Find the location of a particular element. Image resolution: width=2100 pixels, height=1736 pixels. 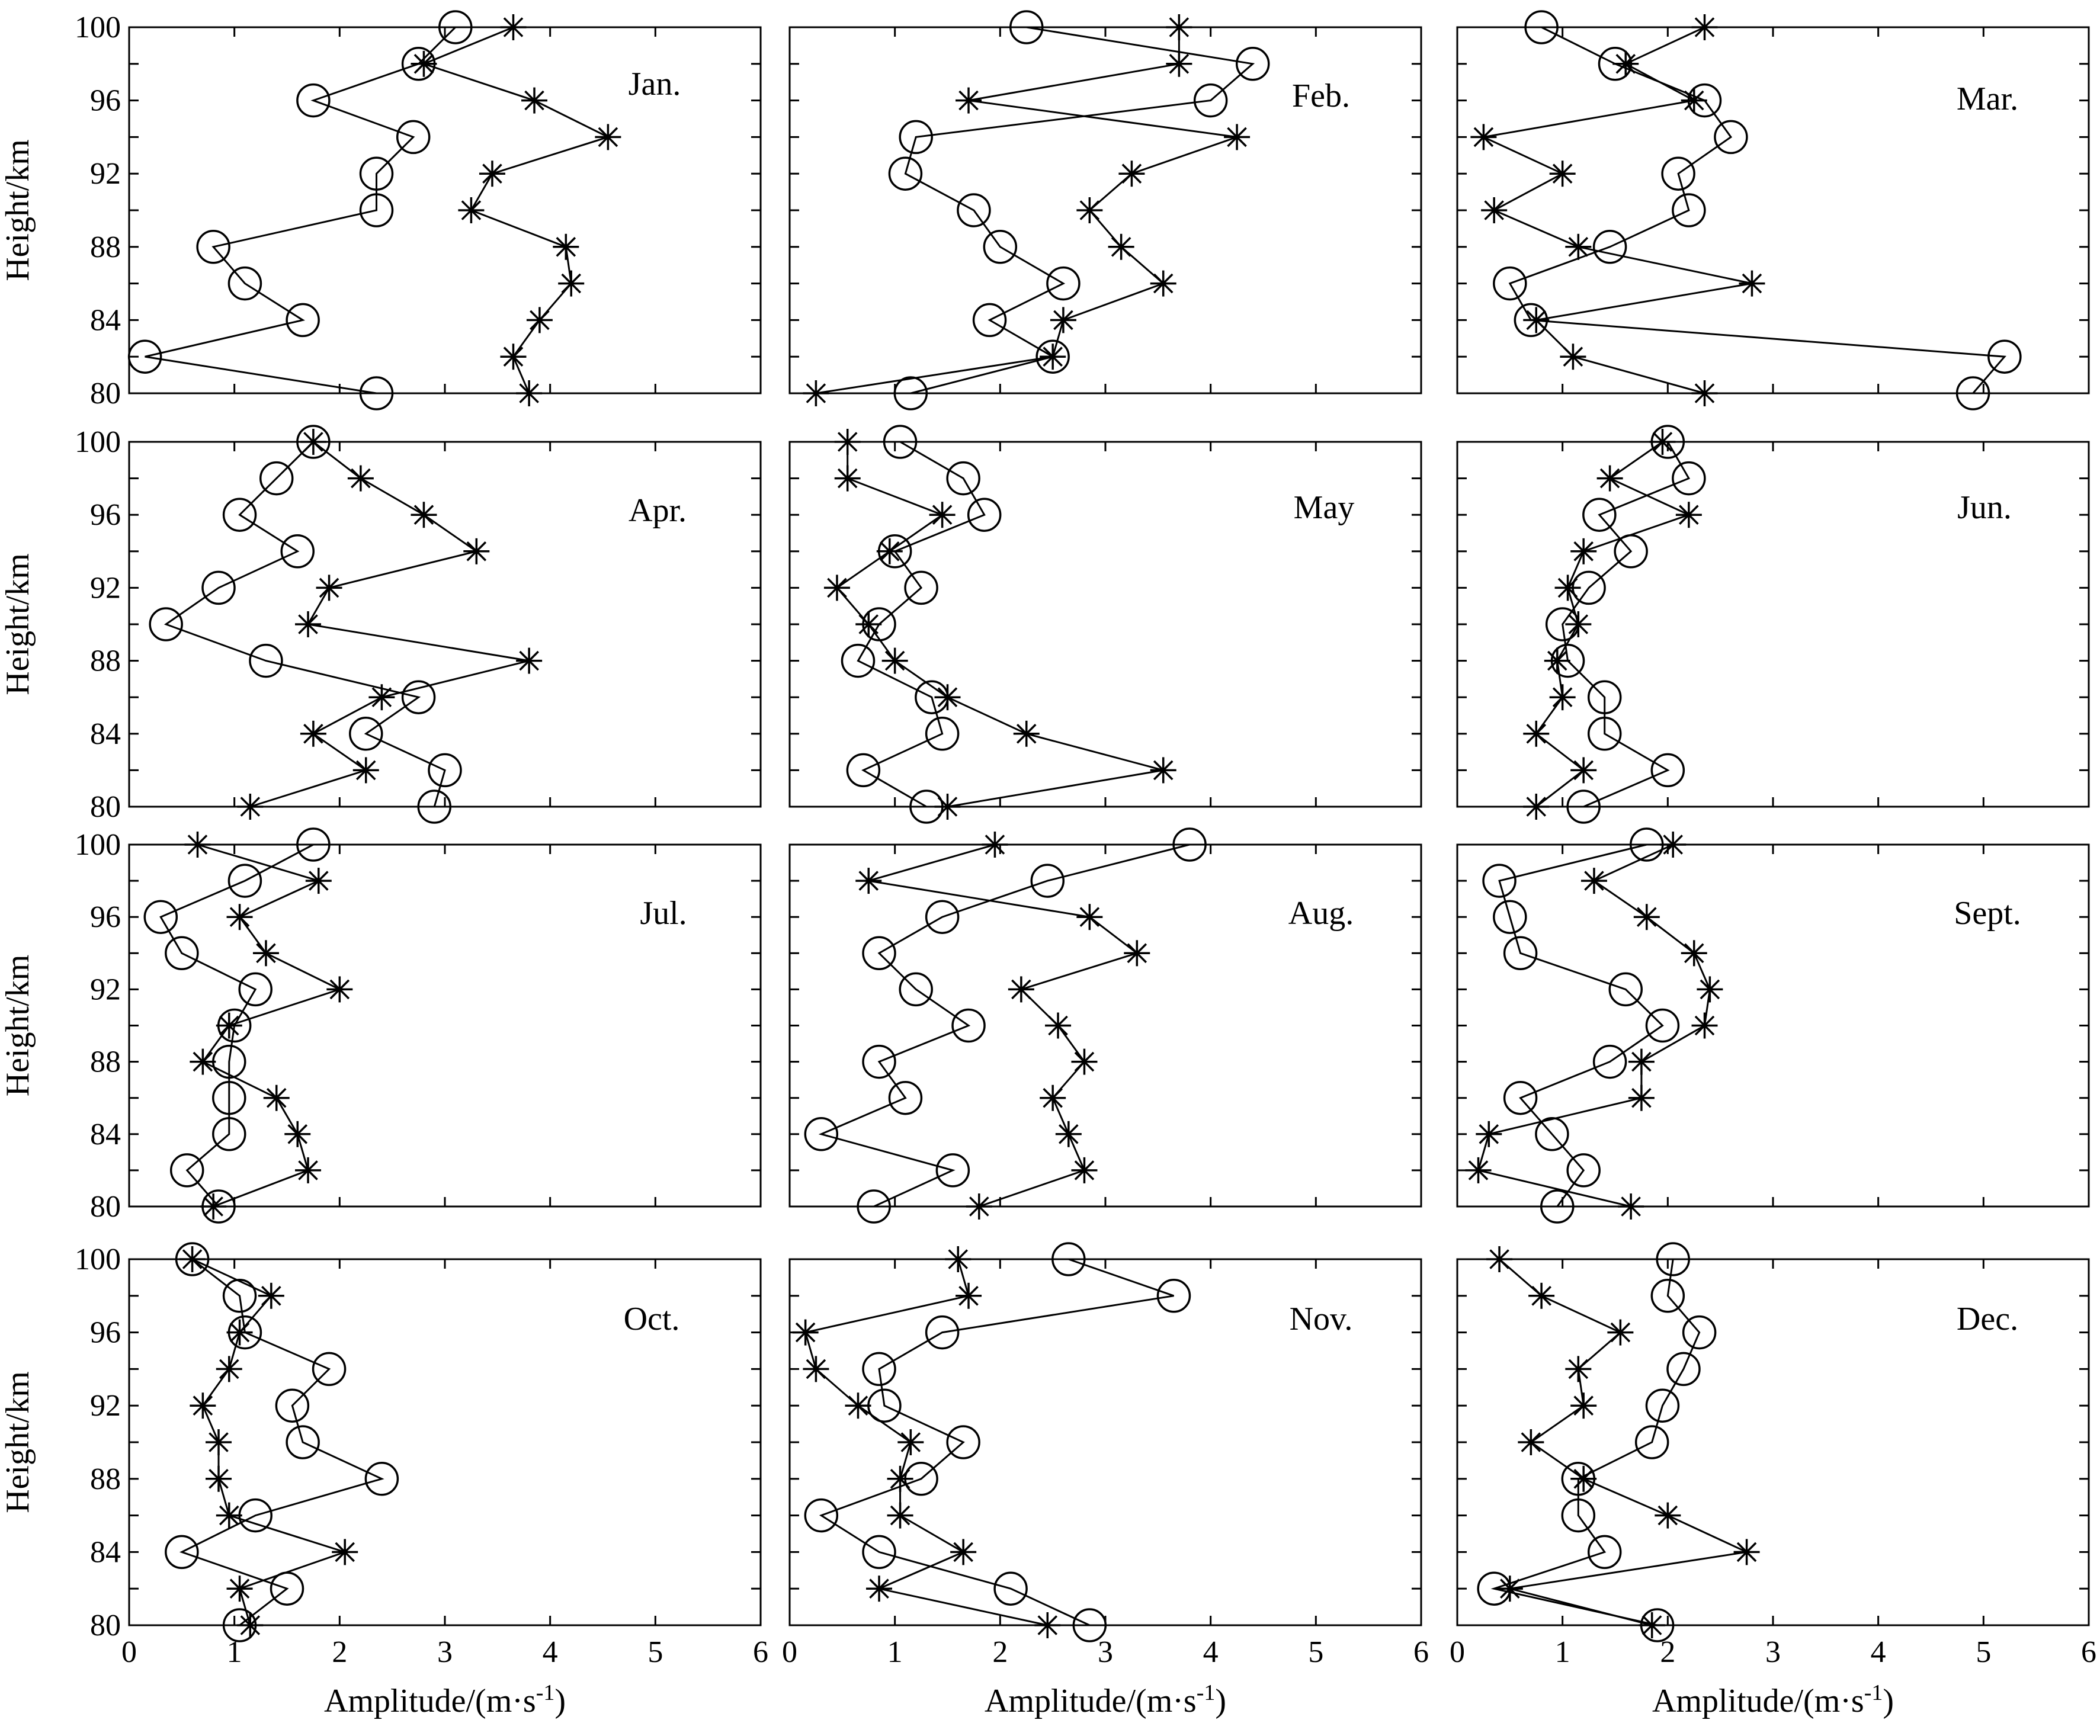

panel-label: Aug. is located at coordinates (1321, 913).